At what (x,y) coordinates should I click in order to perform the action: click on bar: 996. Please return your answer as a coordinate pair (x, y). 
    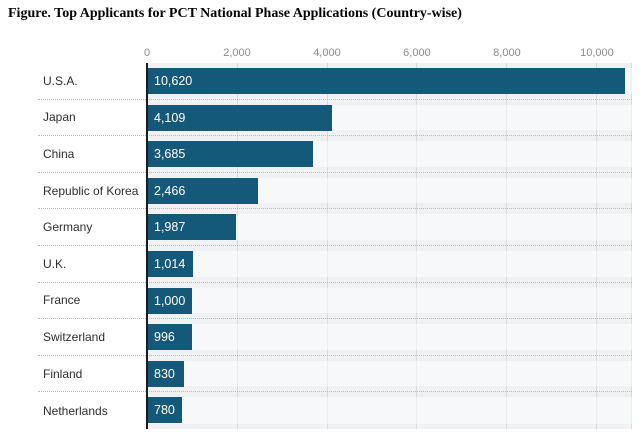
    Looking at the image, I should click on (169, 337).